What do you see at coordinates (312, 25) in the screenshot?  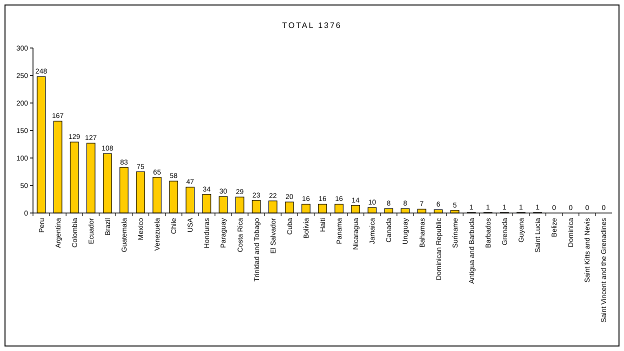 I see `chart-title: TOTAL 1376` at bounding box center [312, 25].